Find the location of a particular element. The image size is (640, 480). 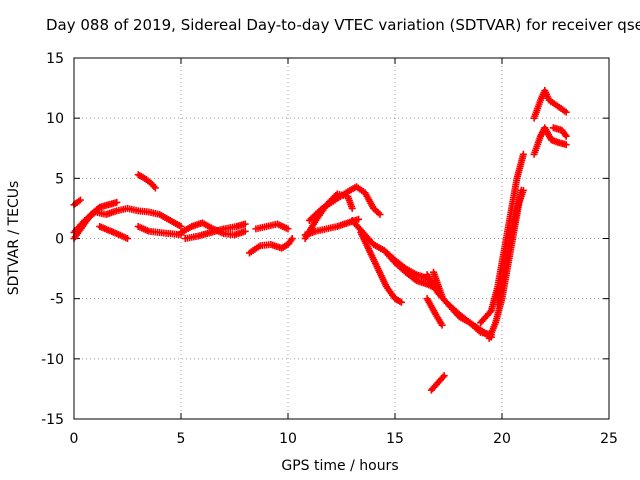

x-tick-label: 10 is located at coordinates (288, 439).